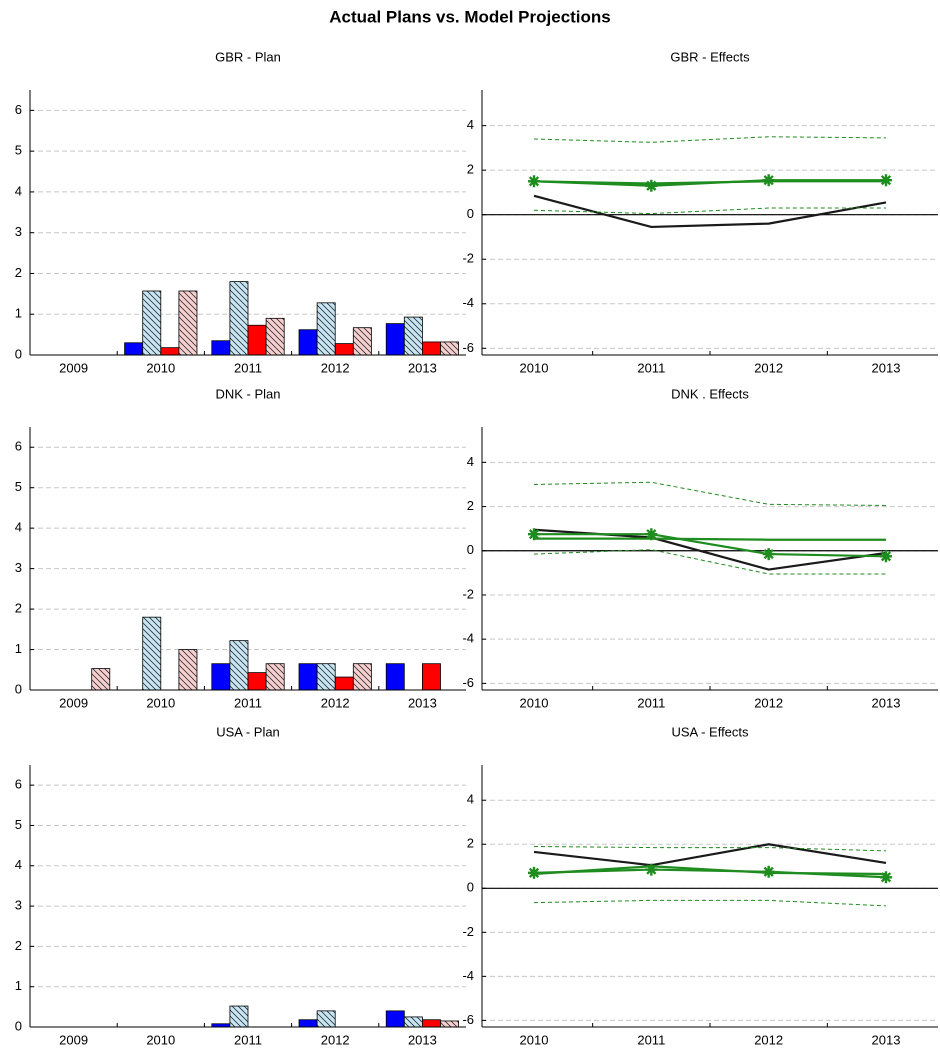 Image resolution: width=940 pixels, height=1055 pixels. What do you see at coordinates (470, 16) in the screenshot?
I see `figure-title: Actual Plans vs. Model Projections` at bounding box center [470, 16].